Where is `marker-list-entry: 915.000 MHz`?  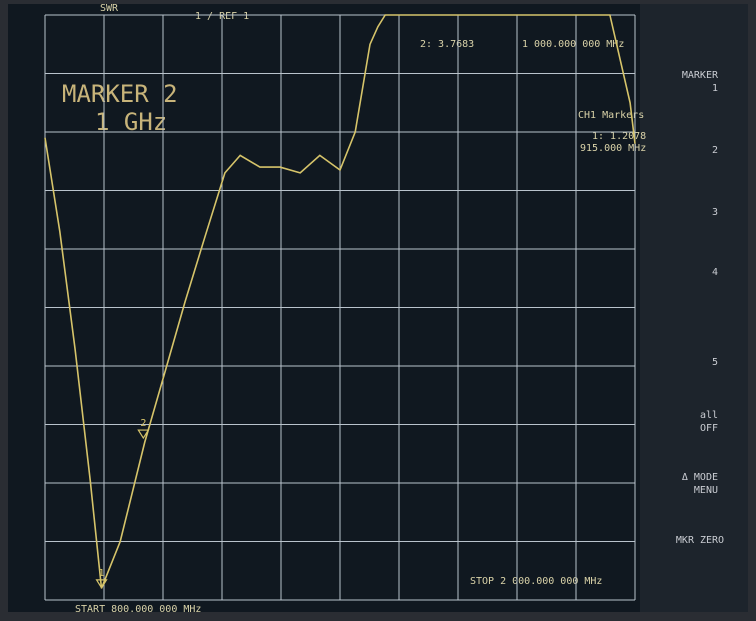 marker-list-entry: 915.000 MHz is located at coordinates (613, 148).